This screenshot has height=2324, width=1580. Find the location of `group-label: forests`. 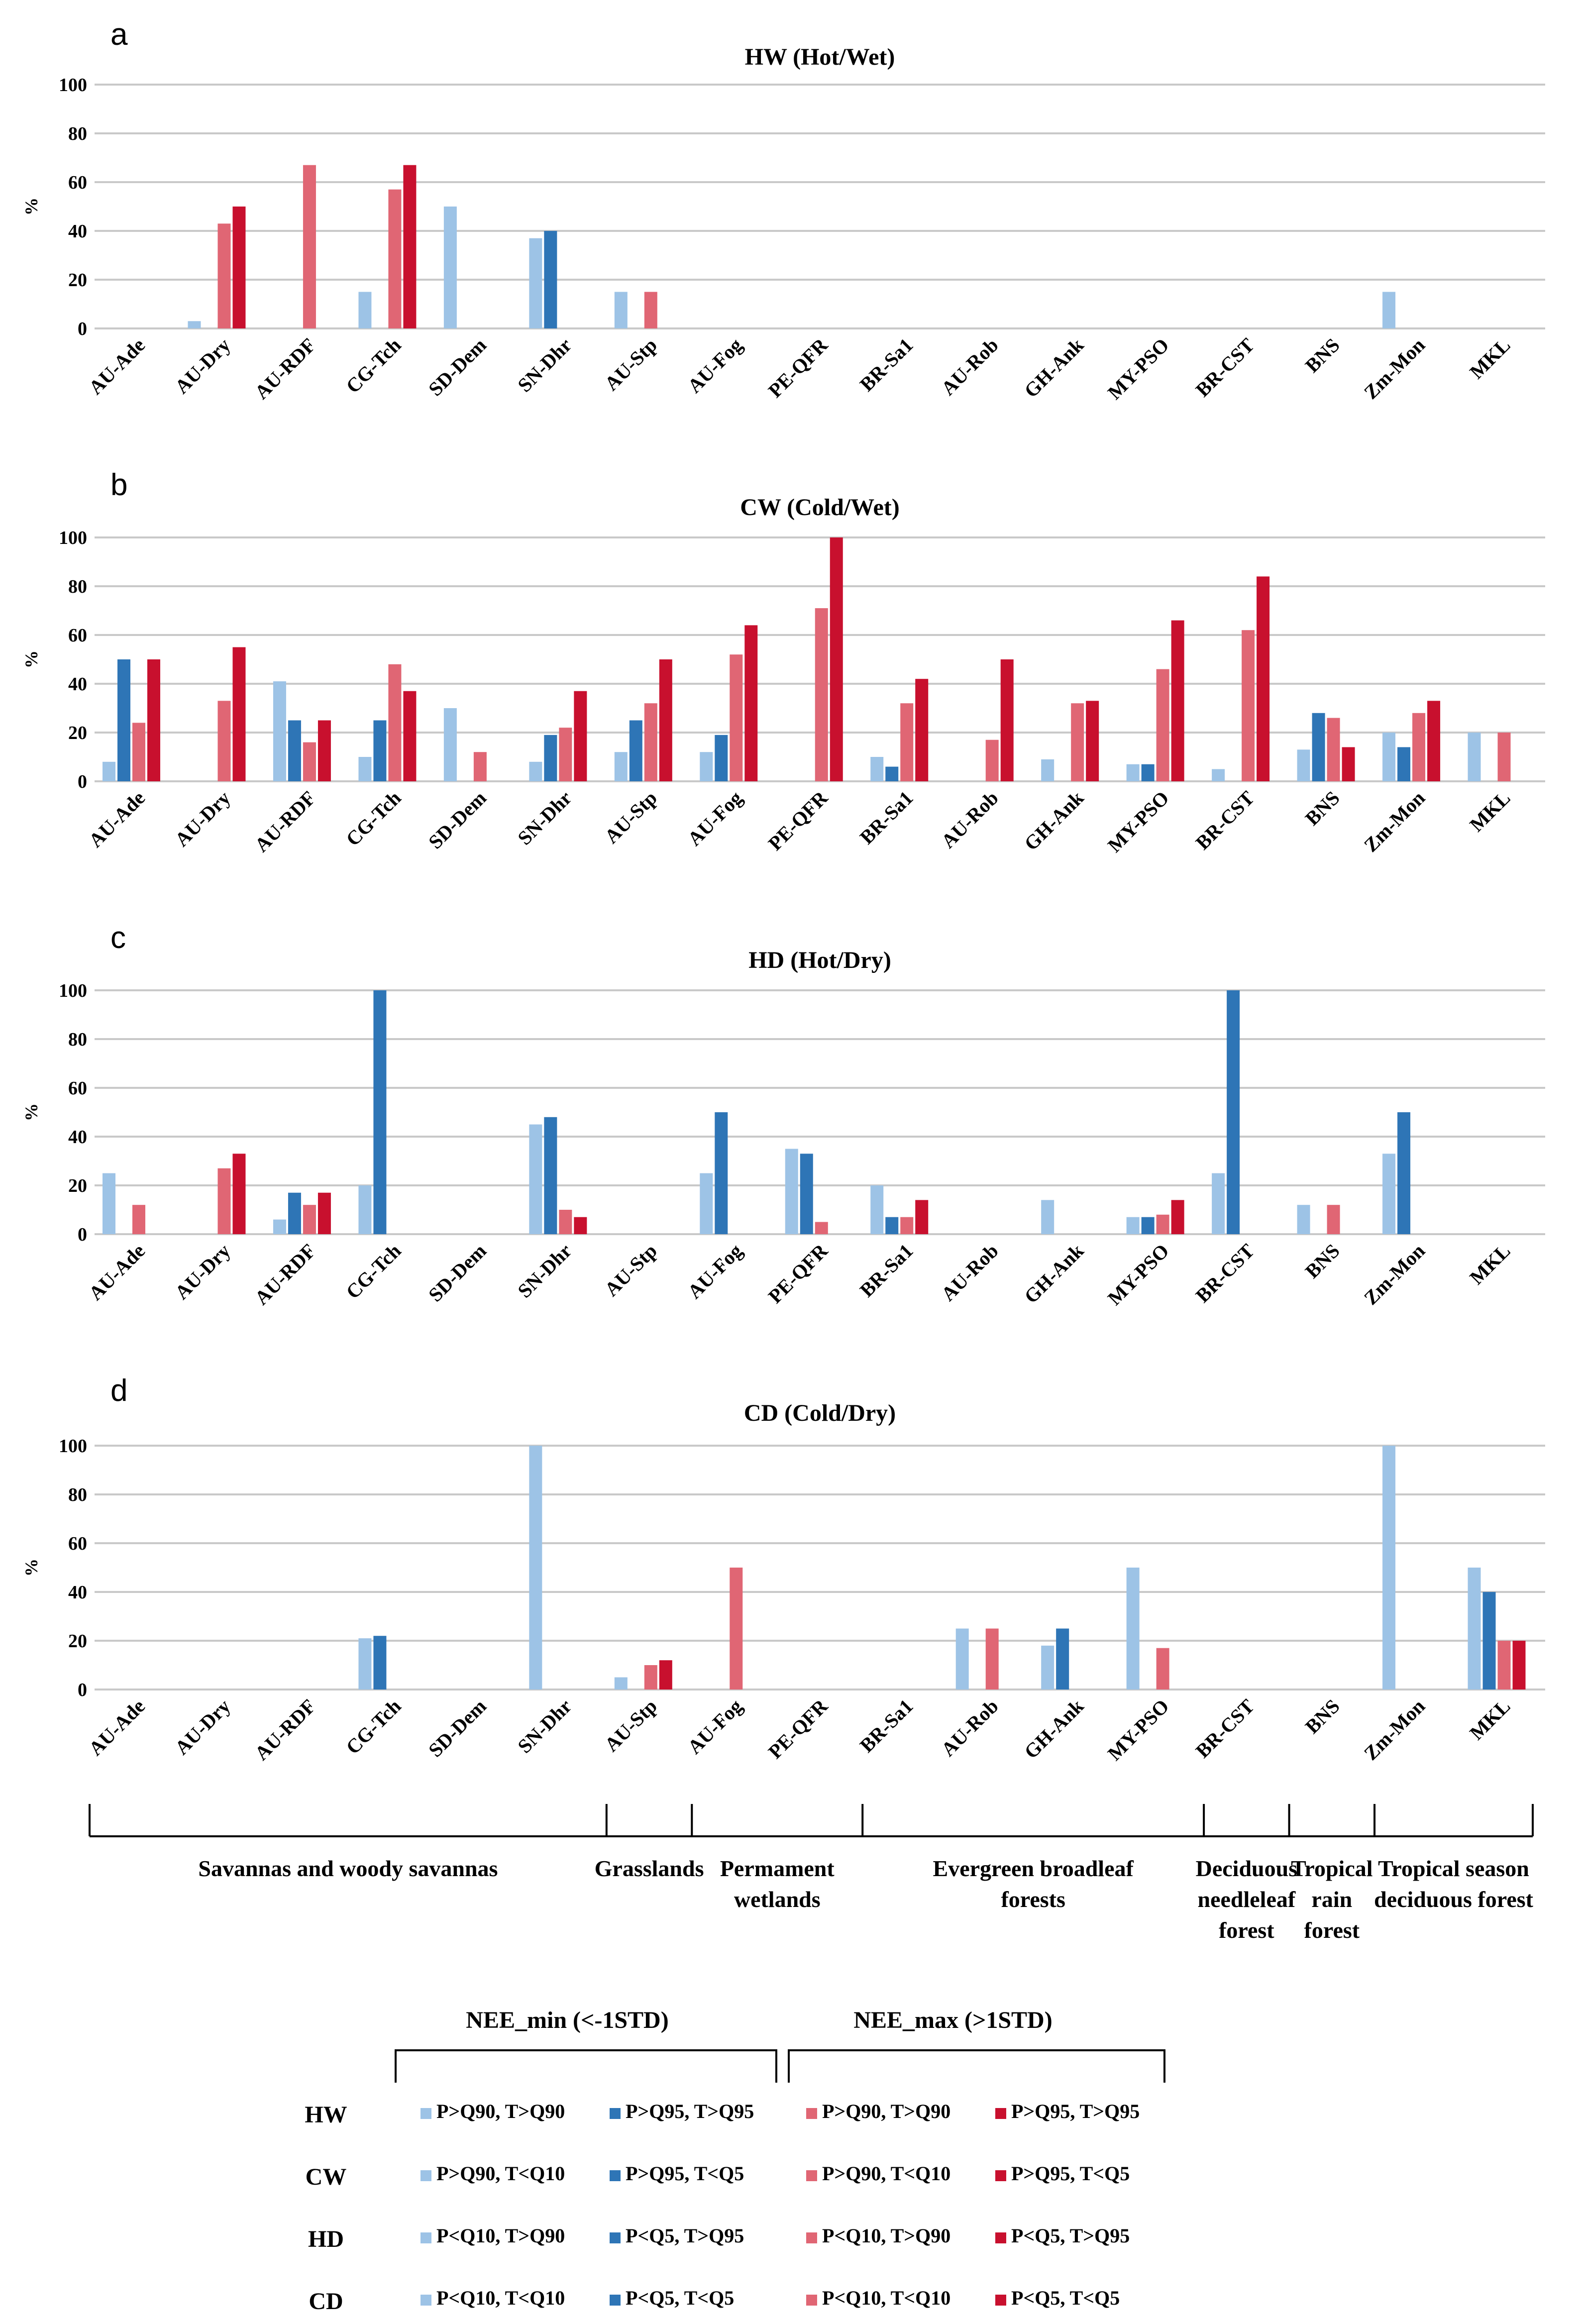

group-label: forests is located at coordinates (1033, 1899).